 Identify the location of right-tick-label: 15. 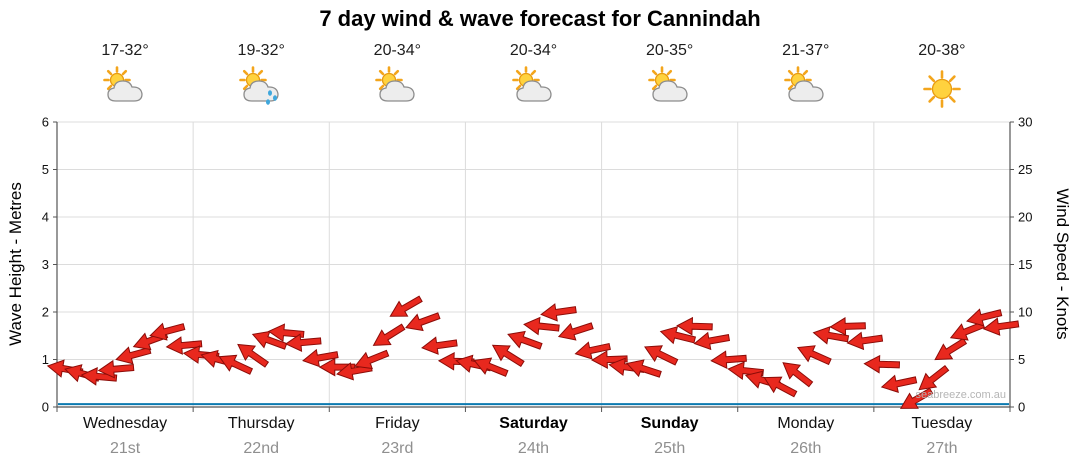
(1025, 264).